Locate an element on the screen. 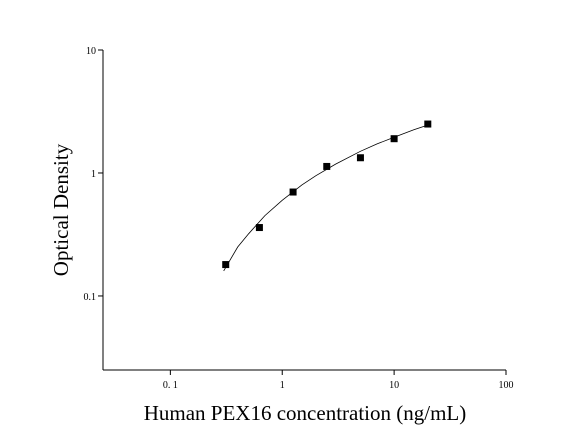 This screenshot has width=584, height=441. y-axis-title: Optical Density is located at coordinates (61, 209).